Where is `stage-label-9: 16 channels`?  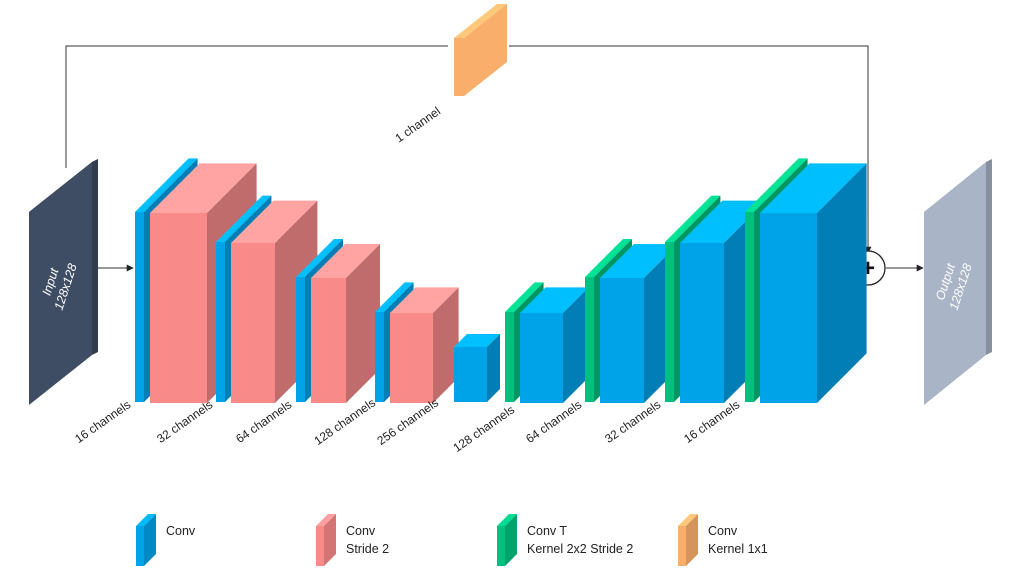 stage-label-9: 16 channels is located at coordinates (711, 421).